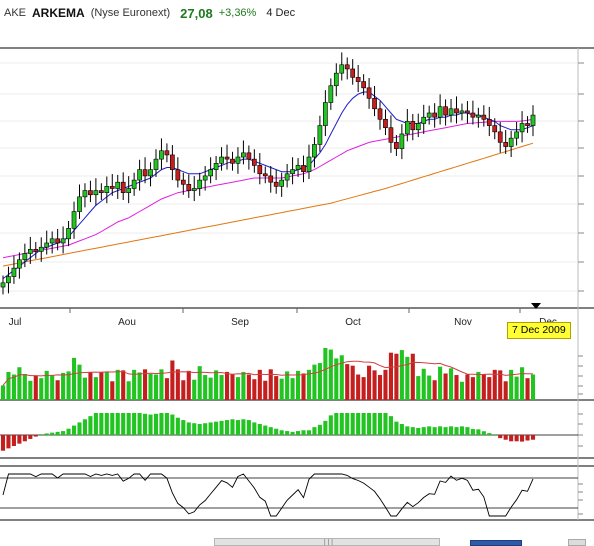 The width and height of the screenshot is (594, 546). Describe the element at coordinates (130, 13) in the screenshot. I see `exchange-label: (Nyse Euronext)` at that location.